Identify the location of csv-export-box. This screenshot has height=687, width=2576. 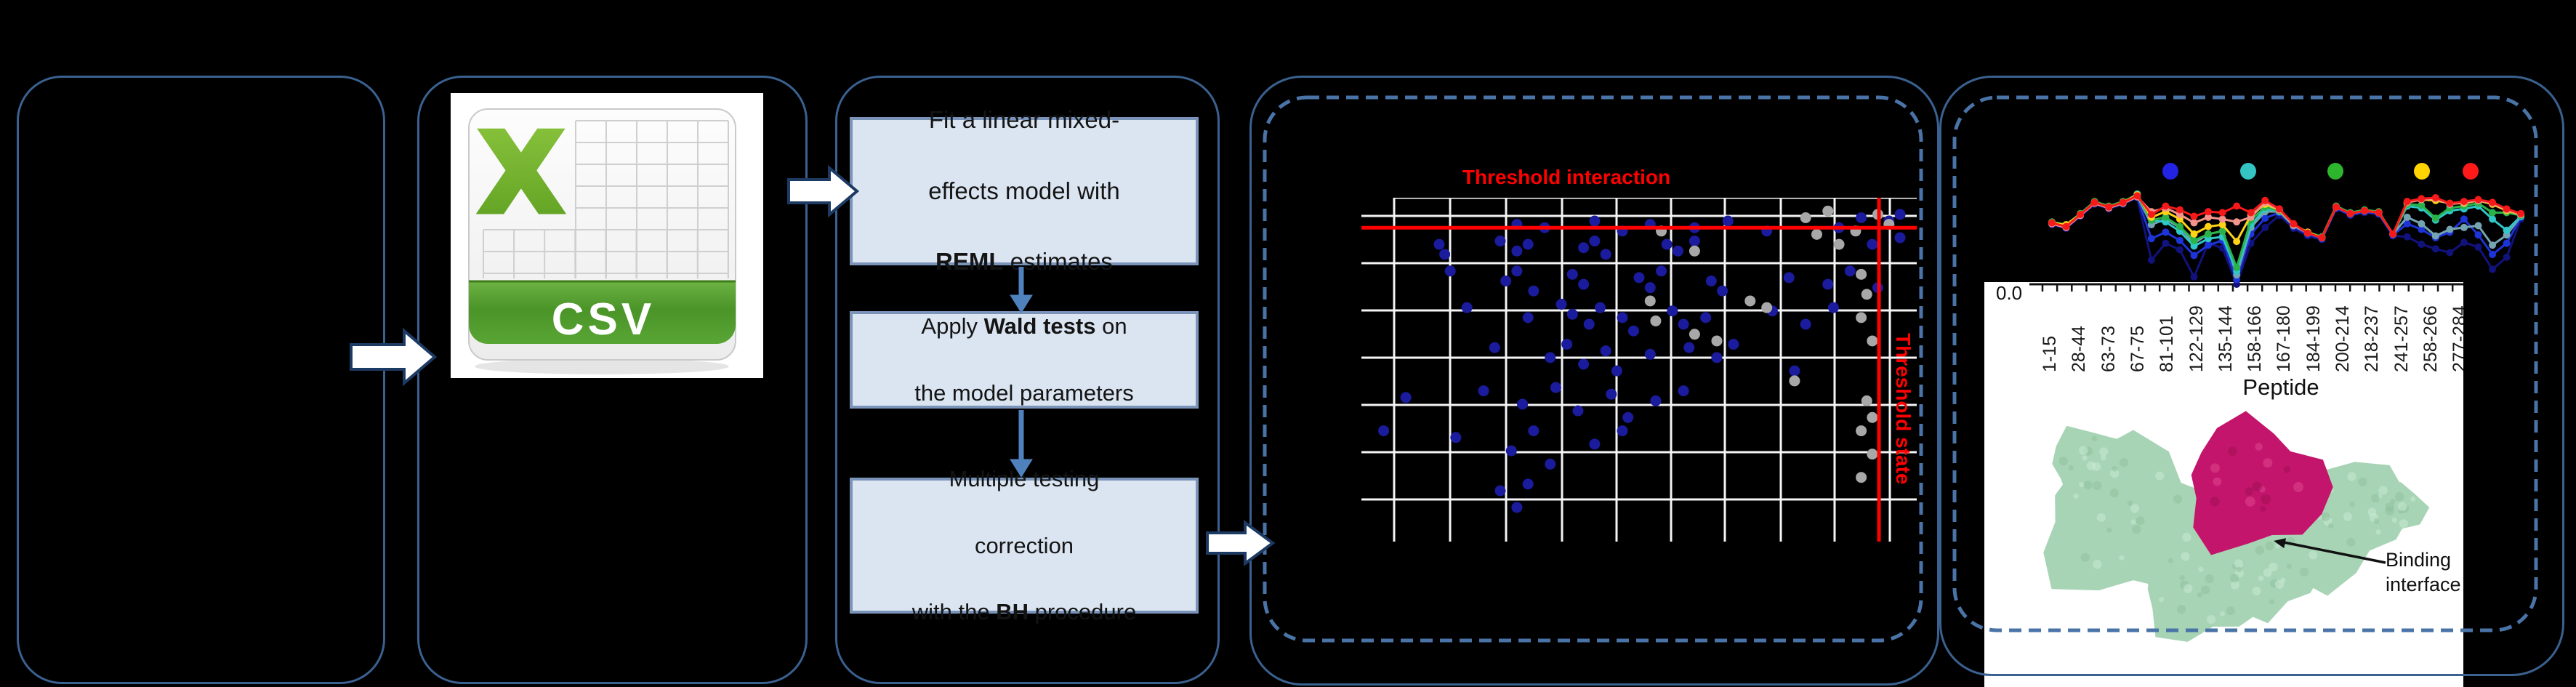
(612, 380).